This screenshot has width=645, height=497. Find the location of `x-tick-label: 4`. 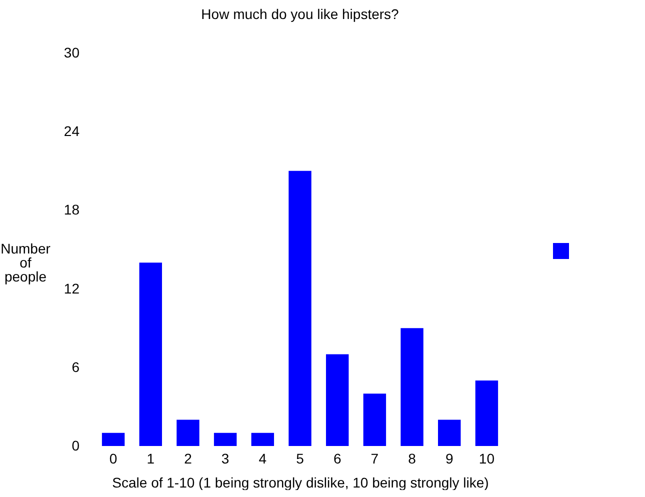

x-tick-label: 4 is located at coordinates (262, 458).